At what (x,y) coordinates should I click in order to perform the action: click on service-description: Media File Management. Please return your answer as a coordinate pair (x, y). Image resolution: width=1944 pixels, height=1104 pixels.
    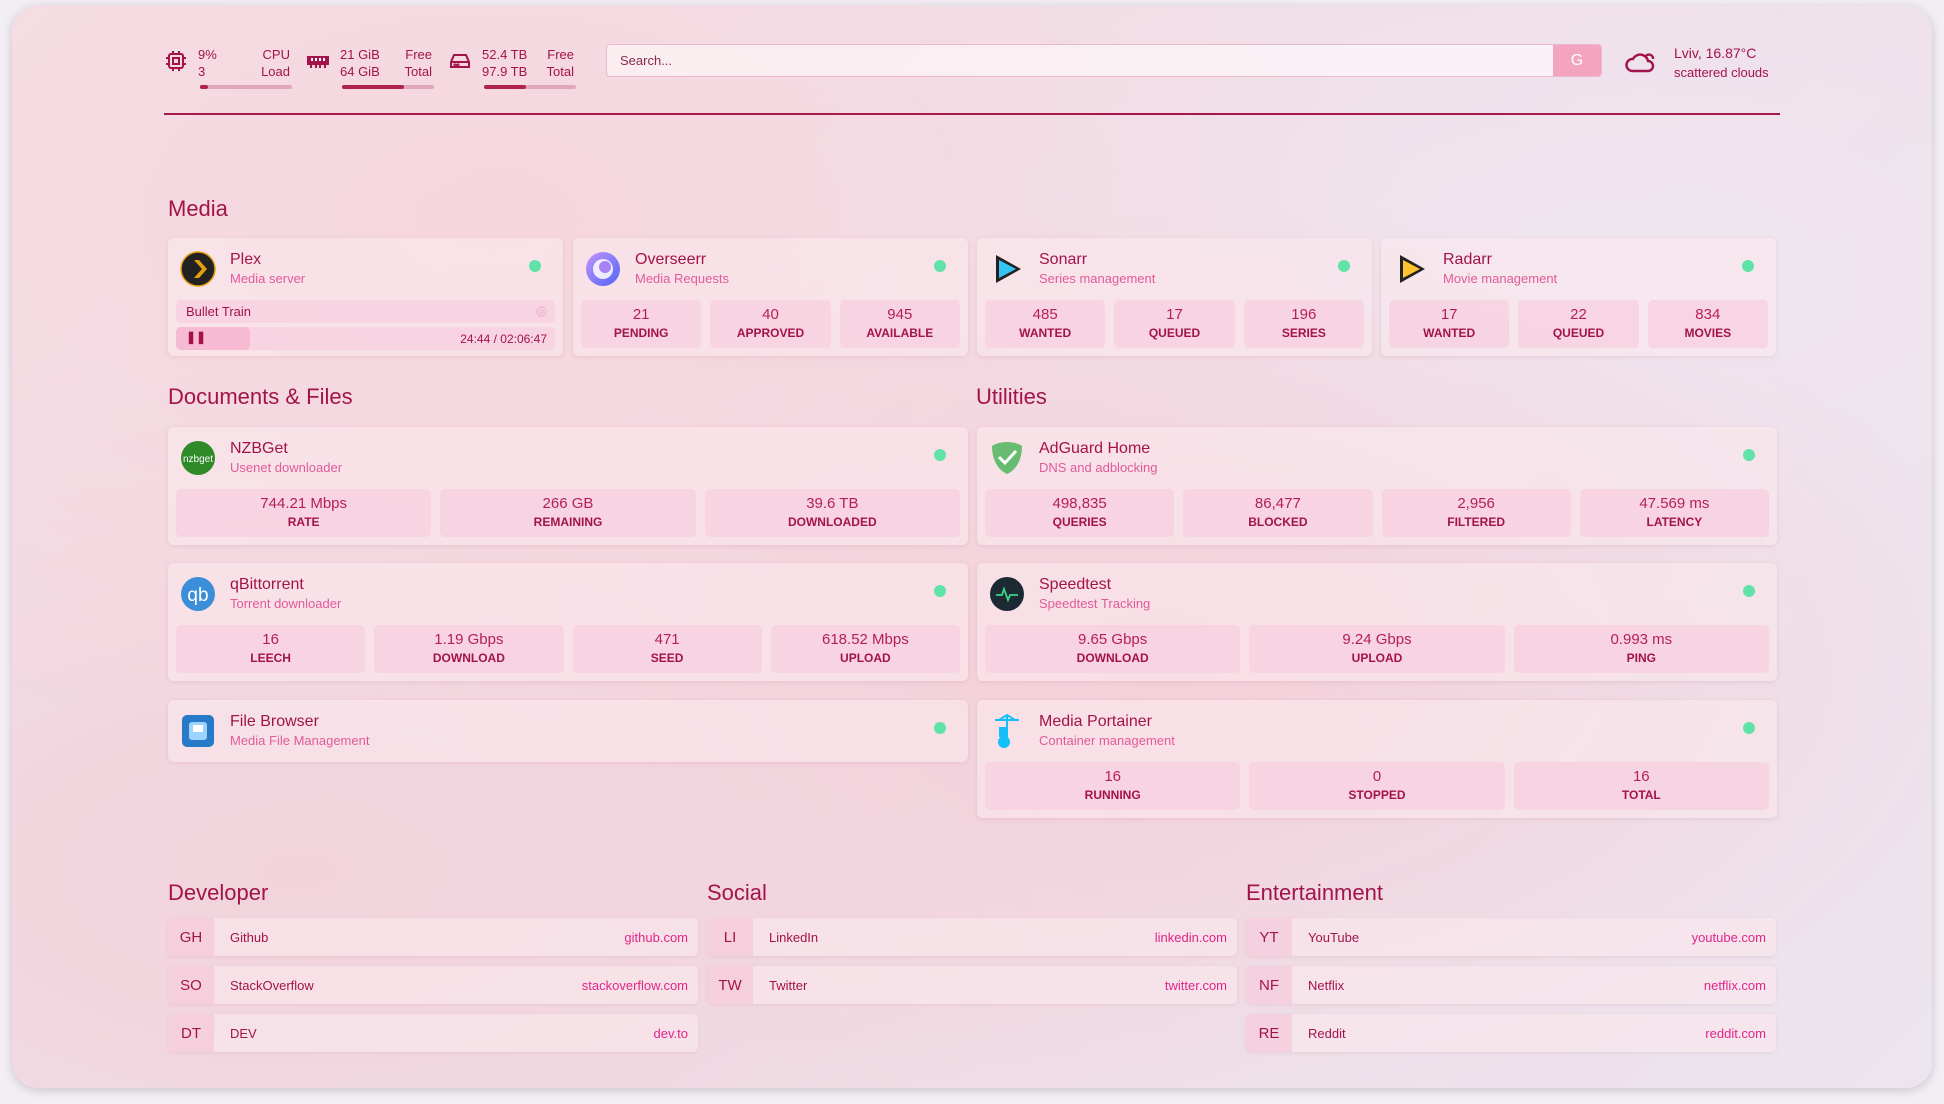
    Looking at the image, I should click on (300, 740).